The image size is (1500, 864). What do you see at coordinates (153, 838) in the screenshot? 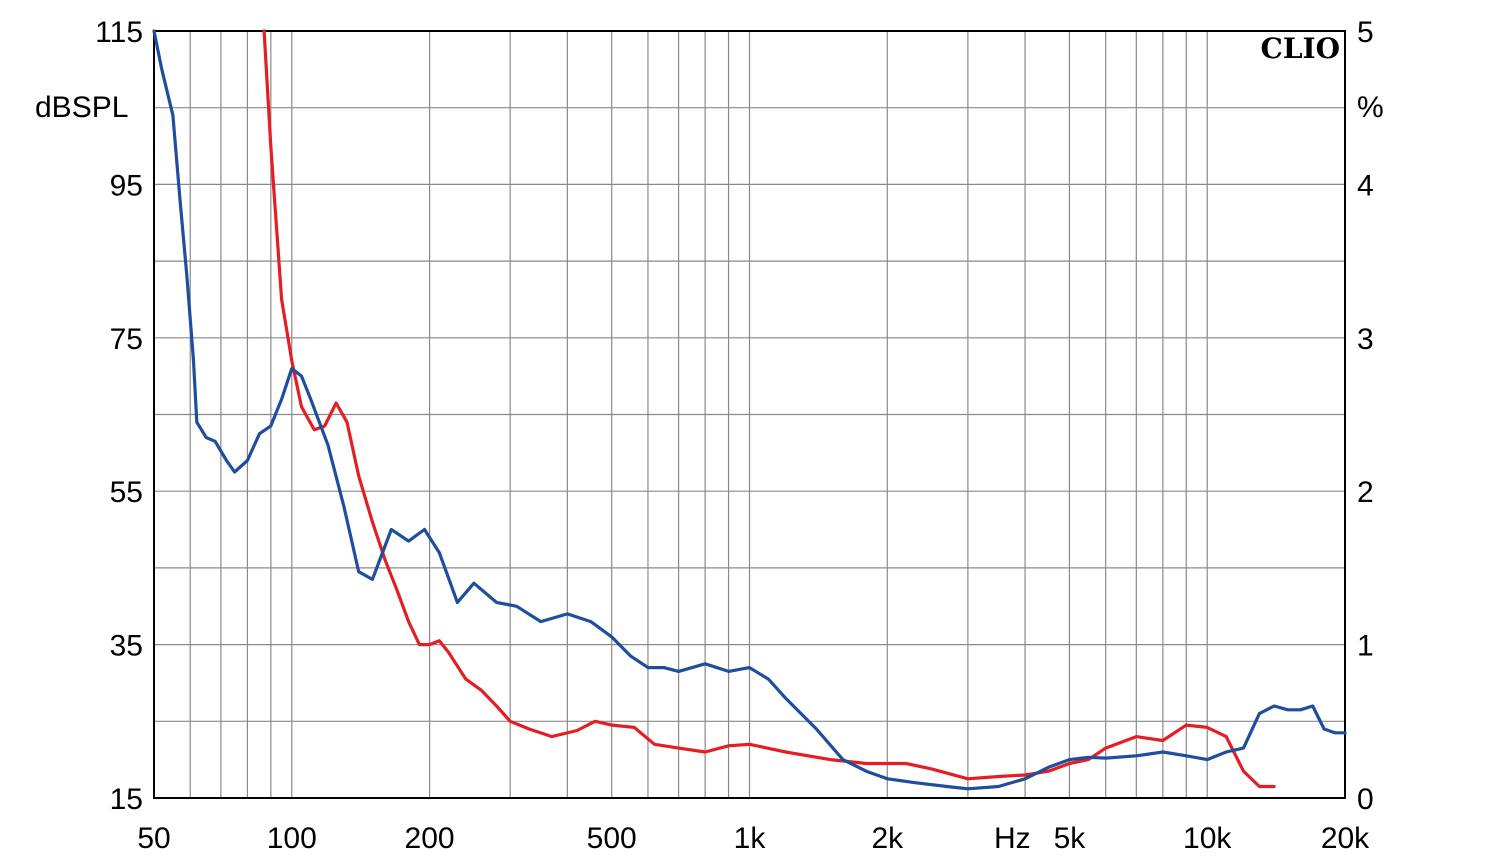
I see `x-tick-label: 50` at bounding box center [153, 838].